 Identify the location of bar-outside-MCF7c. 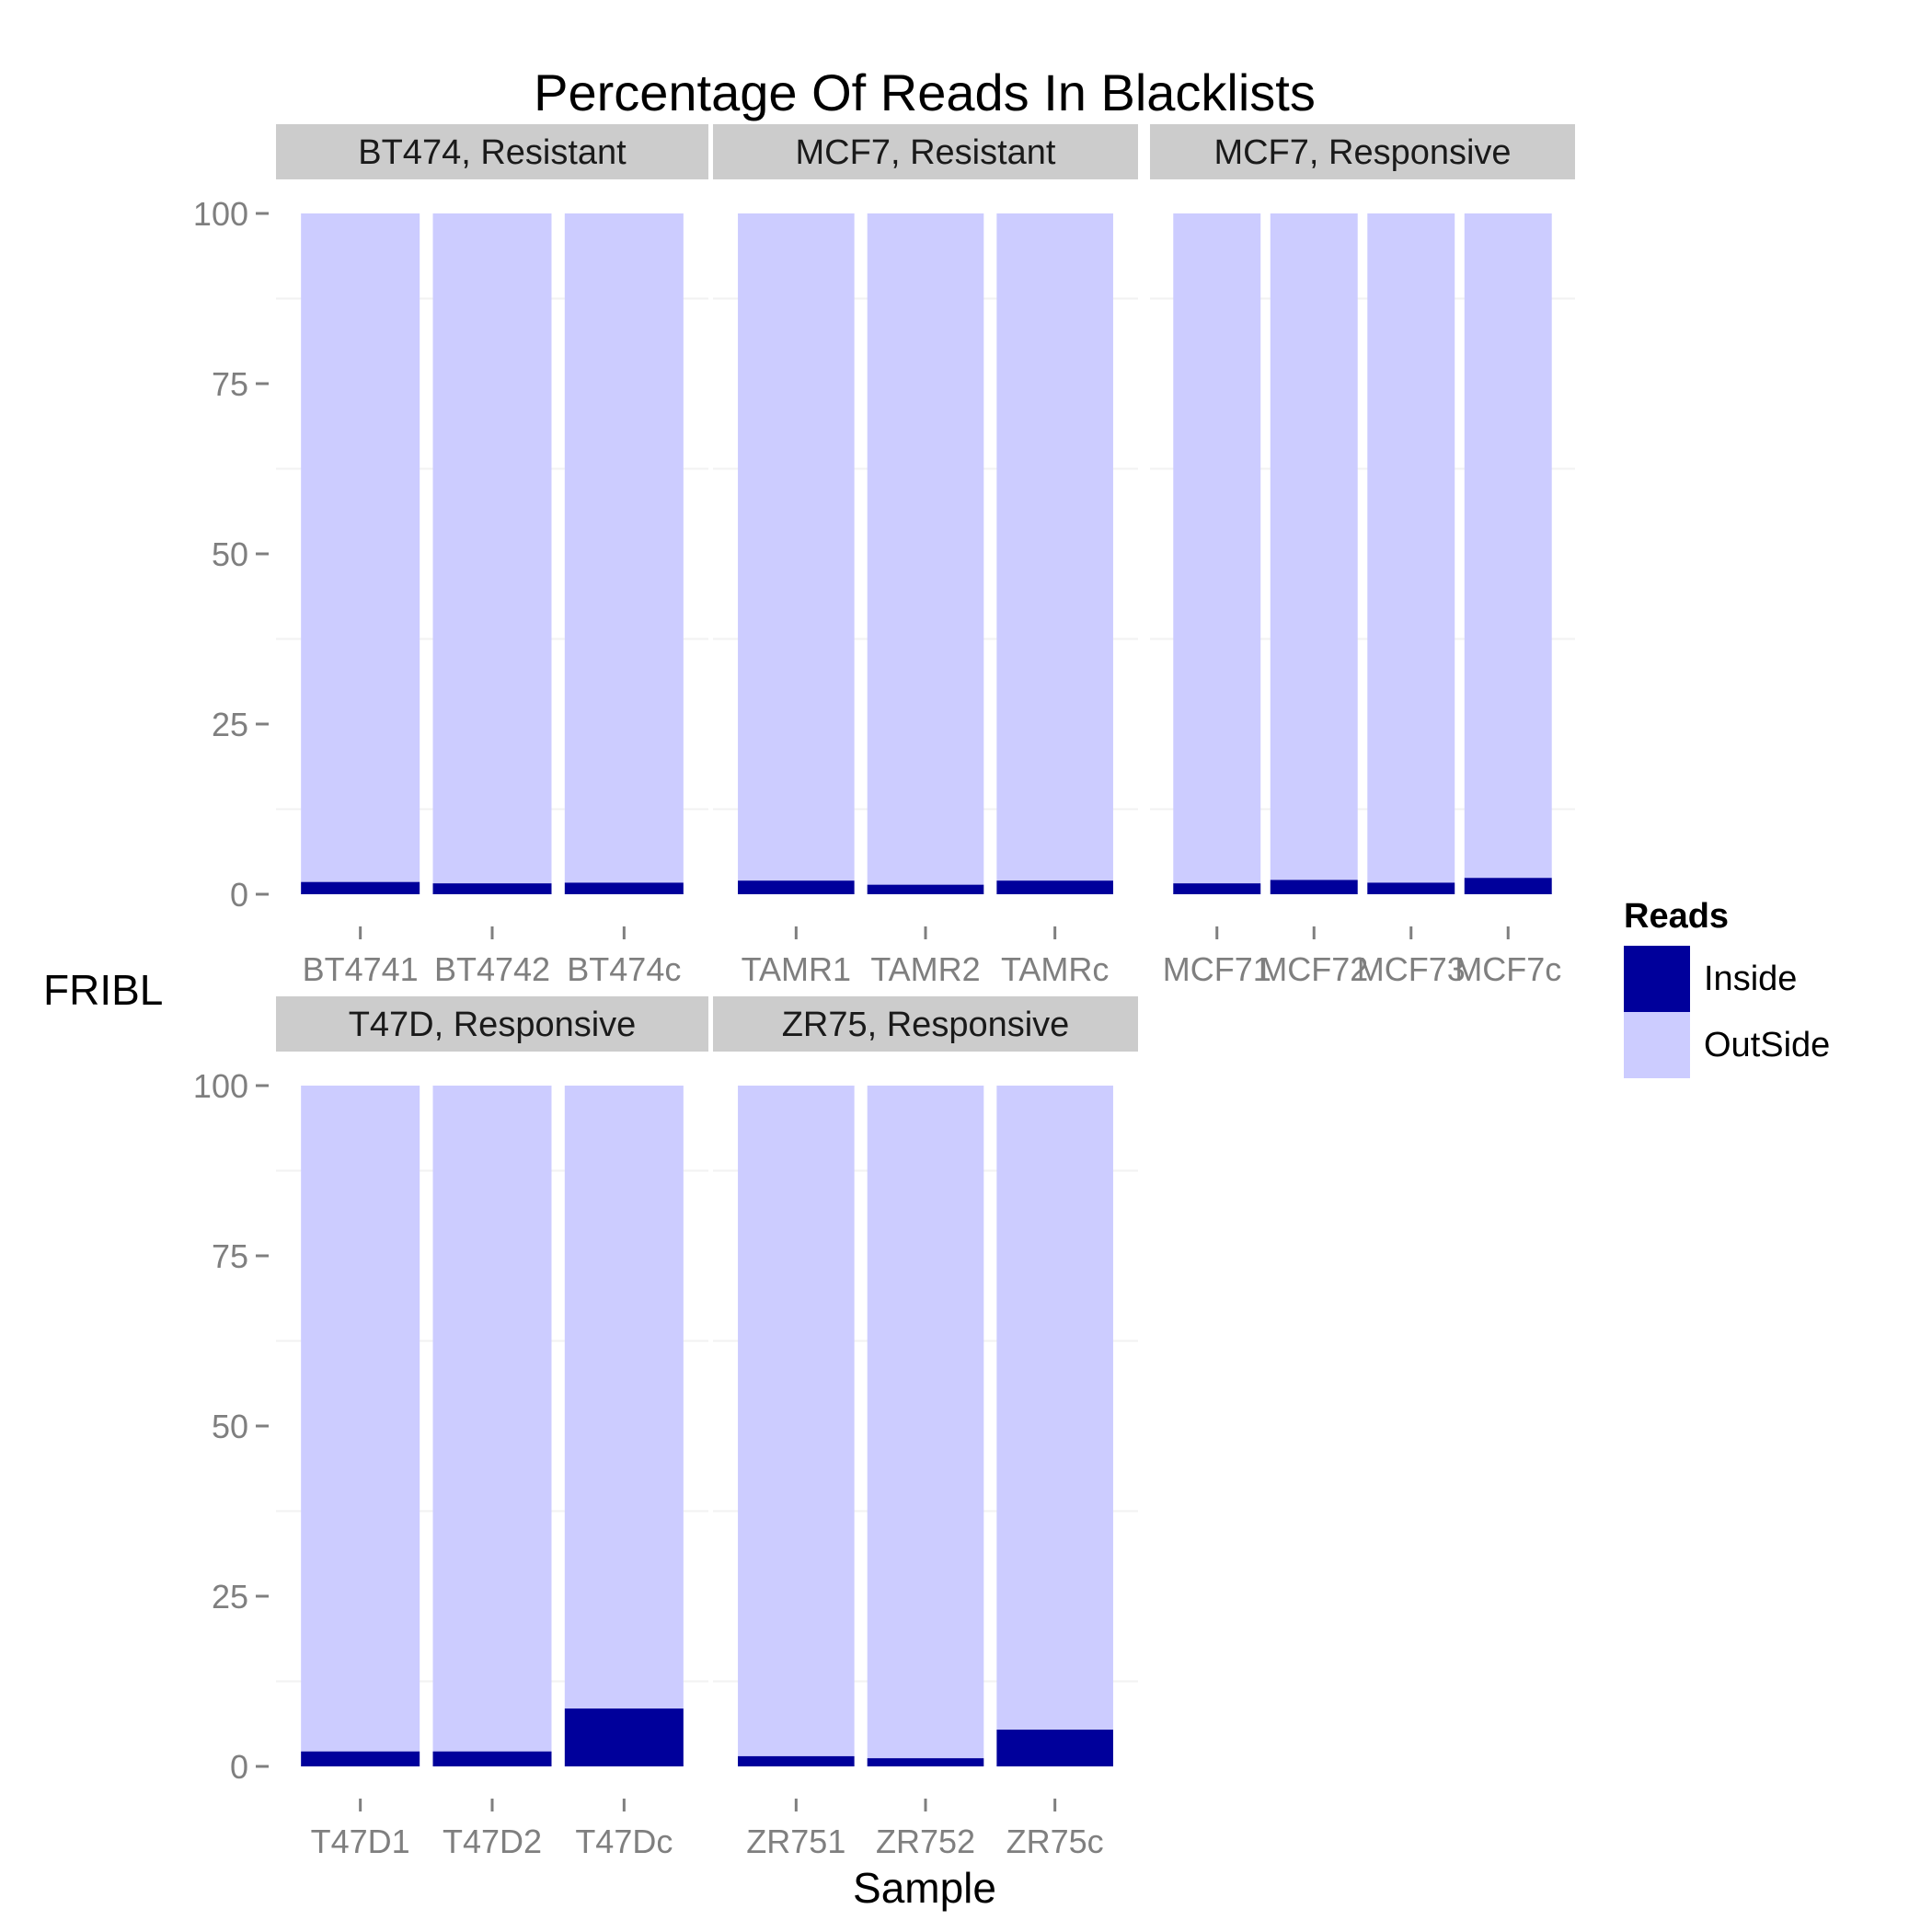
(1508, 546).